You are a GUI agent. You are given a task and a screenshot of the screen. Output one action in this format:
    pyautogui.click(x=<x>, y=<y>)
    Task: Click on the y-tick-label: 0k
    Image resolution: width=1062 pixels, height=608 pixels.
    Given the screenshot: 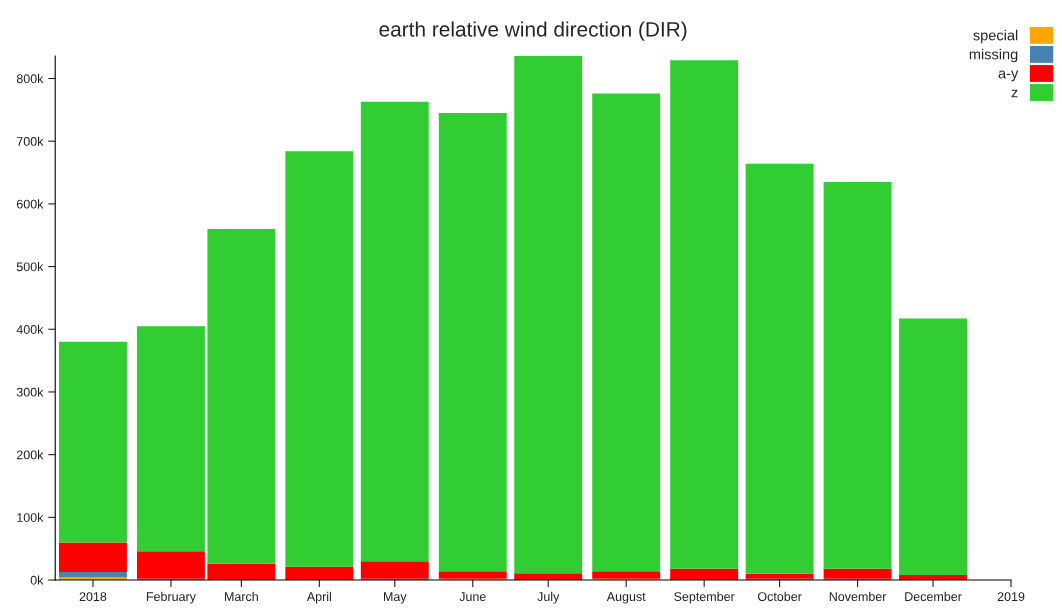 What is the action you would take?
    pyautogui.click(x=37, y=580)
    